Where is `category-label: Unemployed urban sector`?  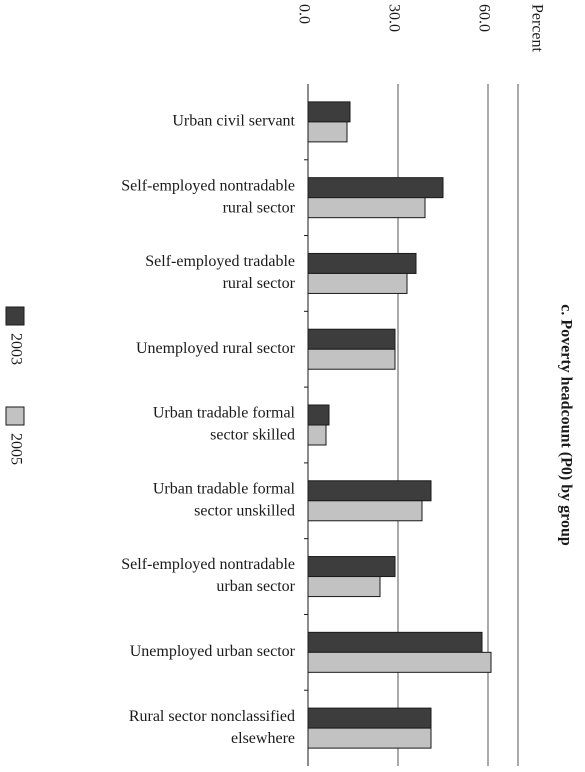
category-label: Unemployed urban sector is located at coordinates (213, 651).